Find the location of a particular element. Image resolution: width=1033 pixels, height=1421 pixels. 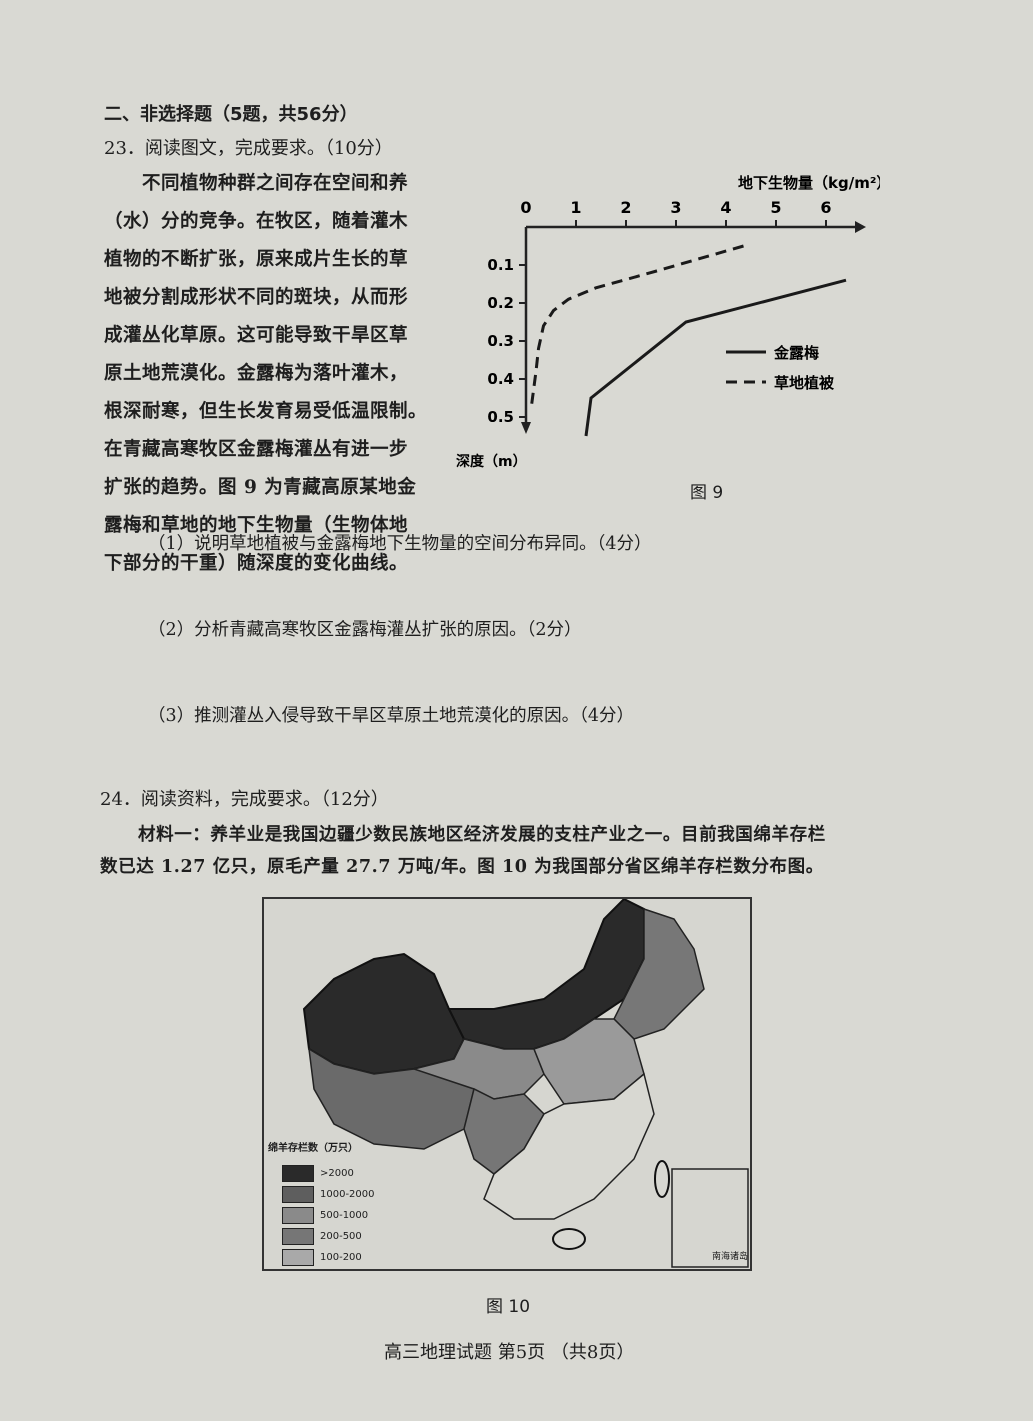

figure-9-caption: 图 9 is located at coordinates (707, 493).